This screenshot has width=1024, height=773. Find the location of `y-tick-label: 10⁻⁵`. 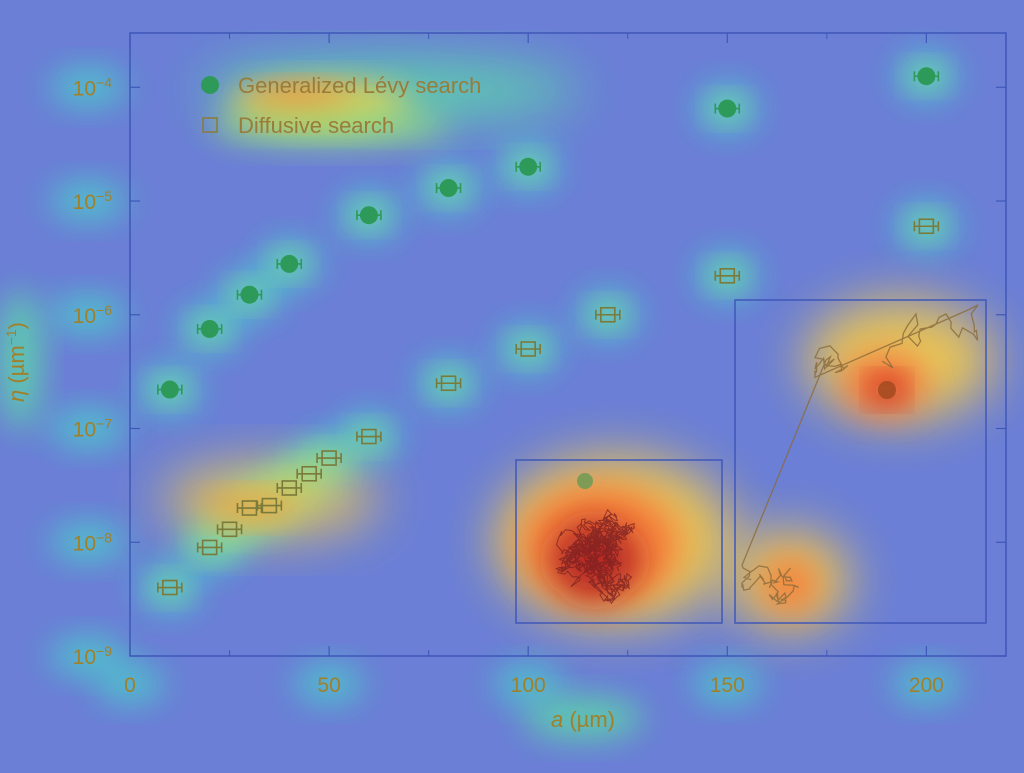

y-tick-label: 10⁻⁵ is located at coordinates (93, 201).